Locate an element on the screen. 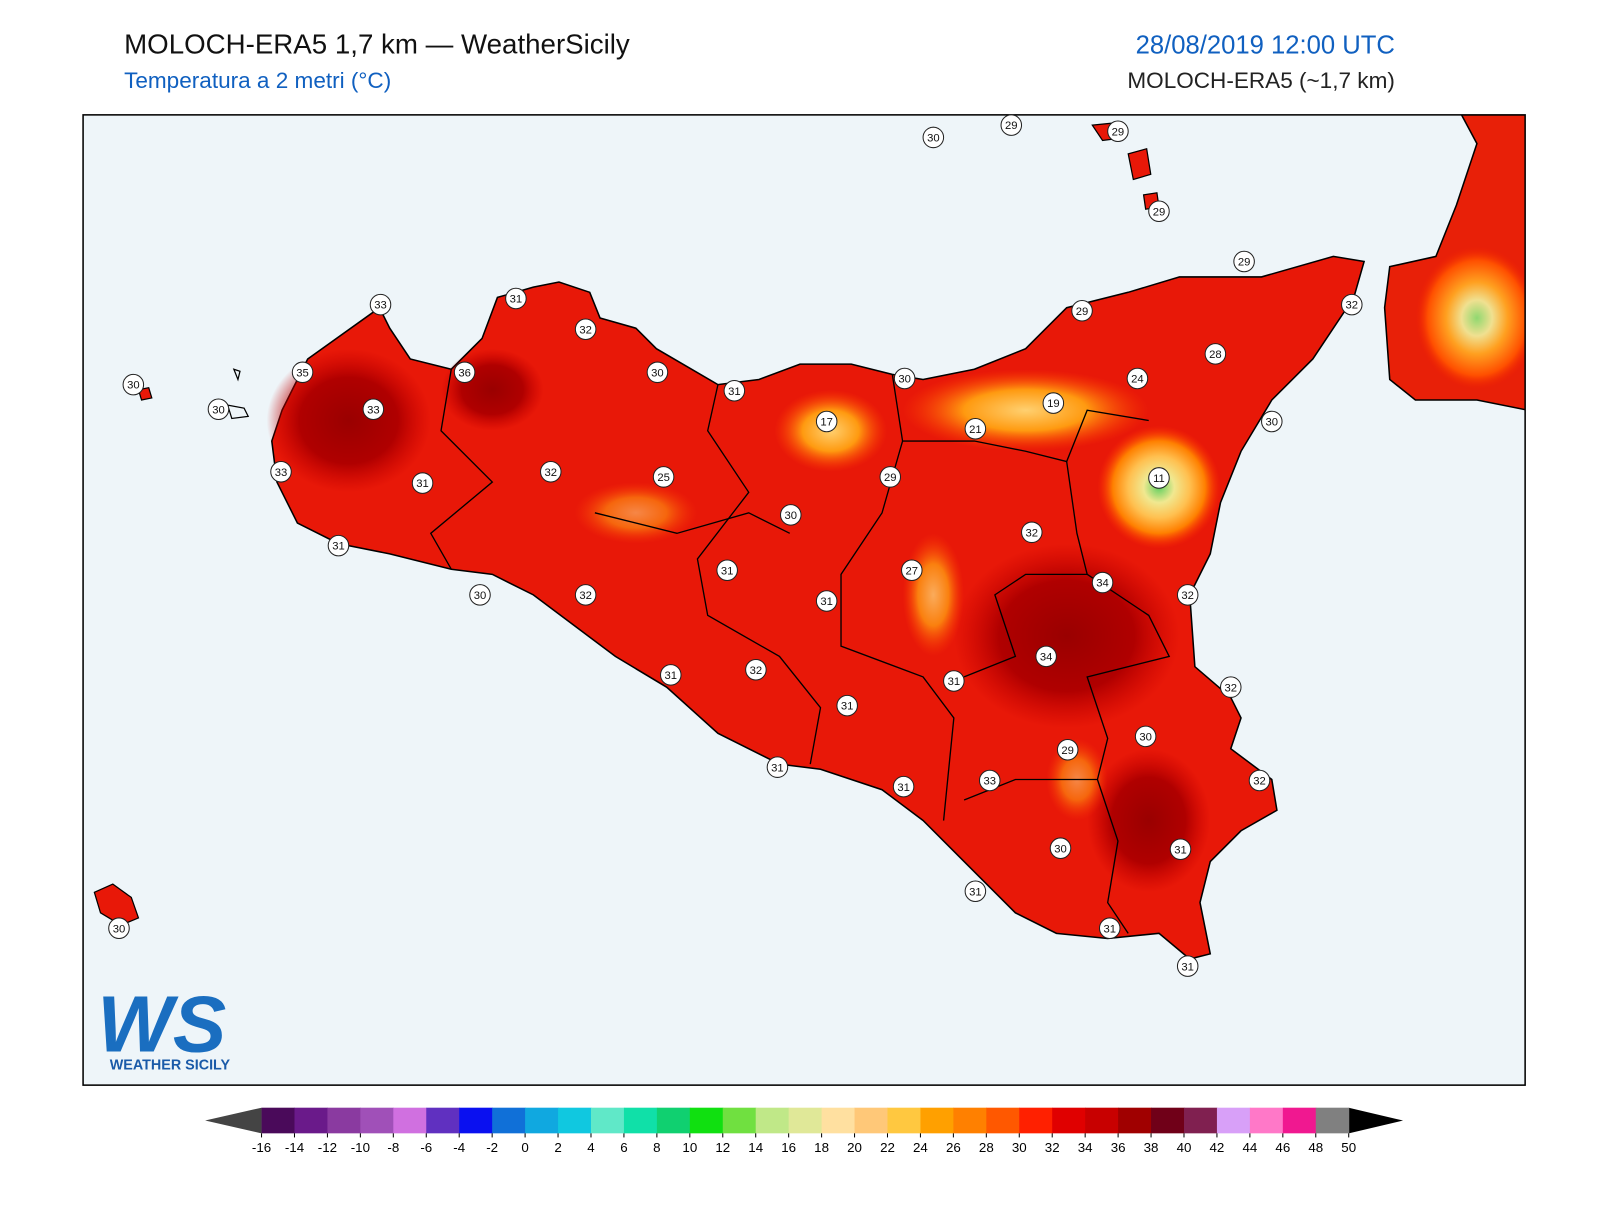 The height and width of the screenshot is (1205, 1600). station-value: 25 is located at coordinates (663, 478).